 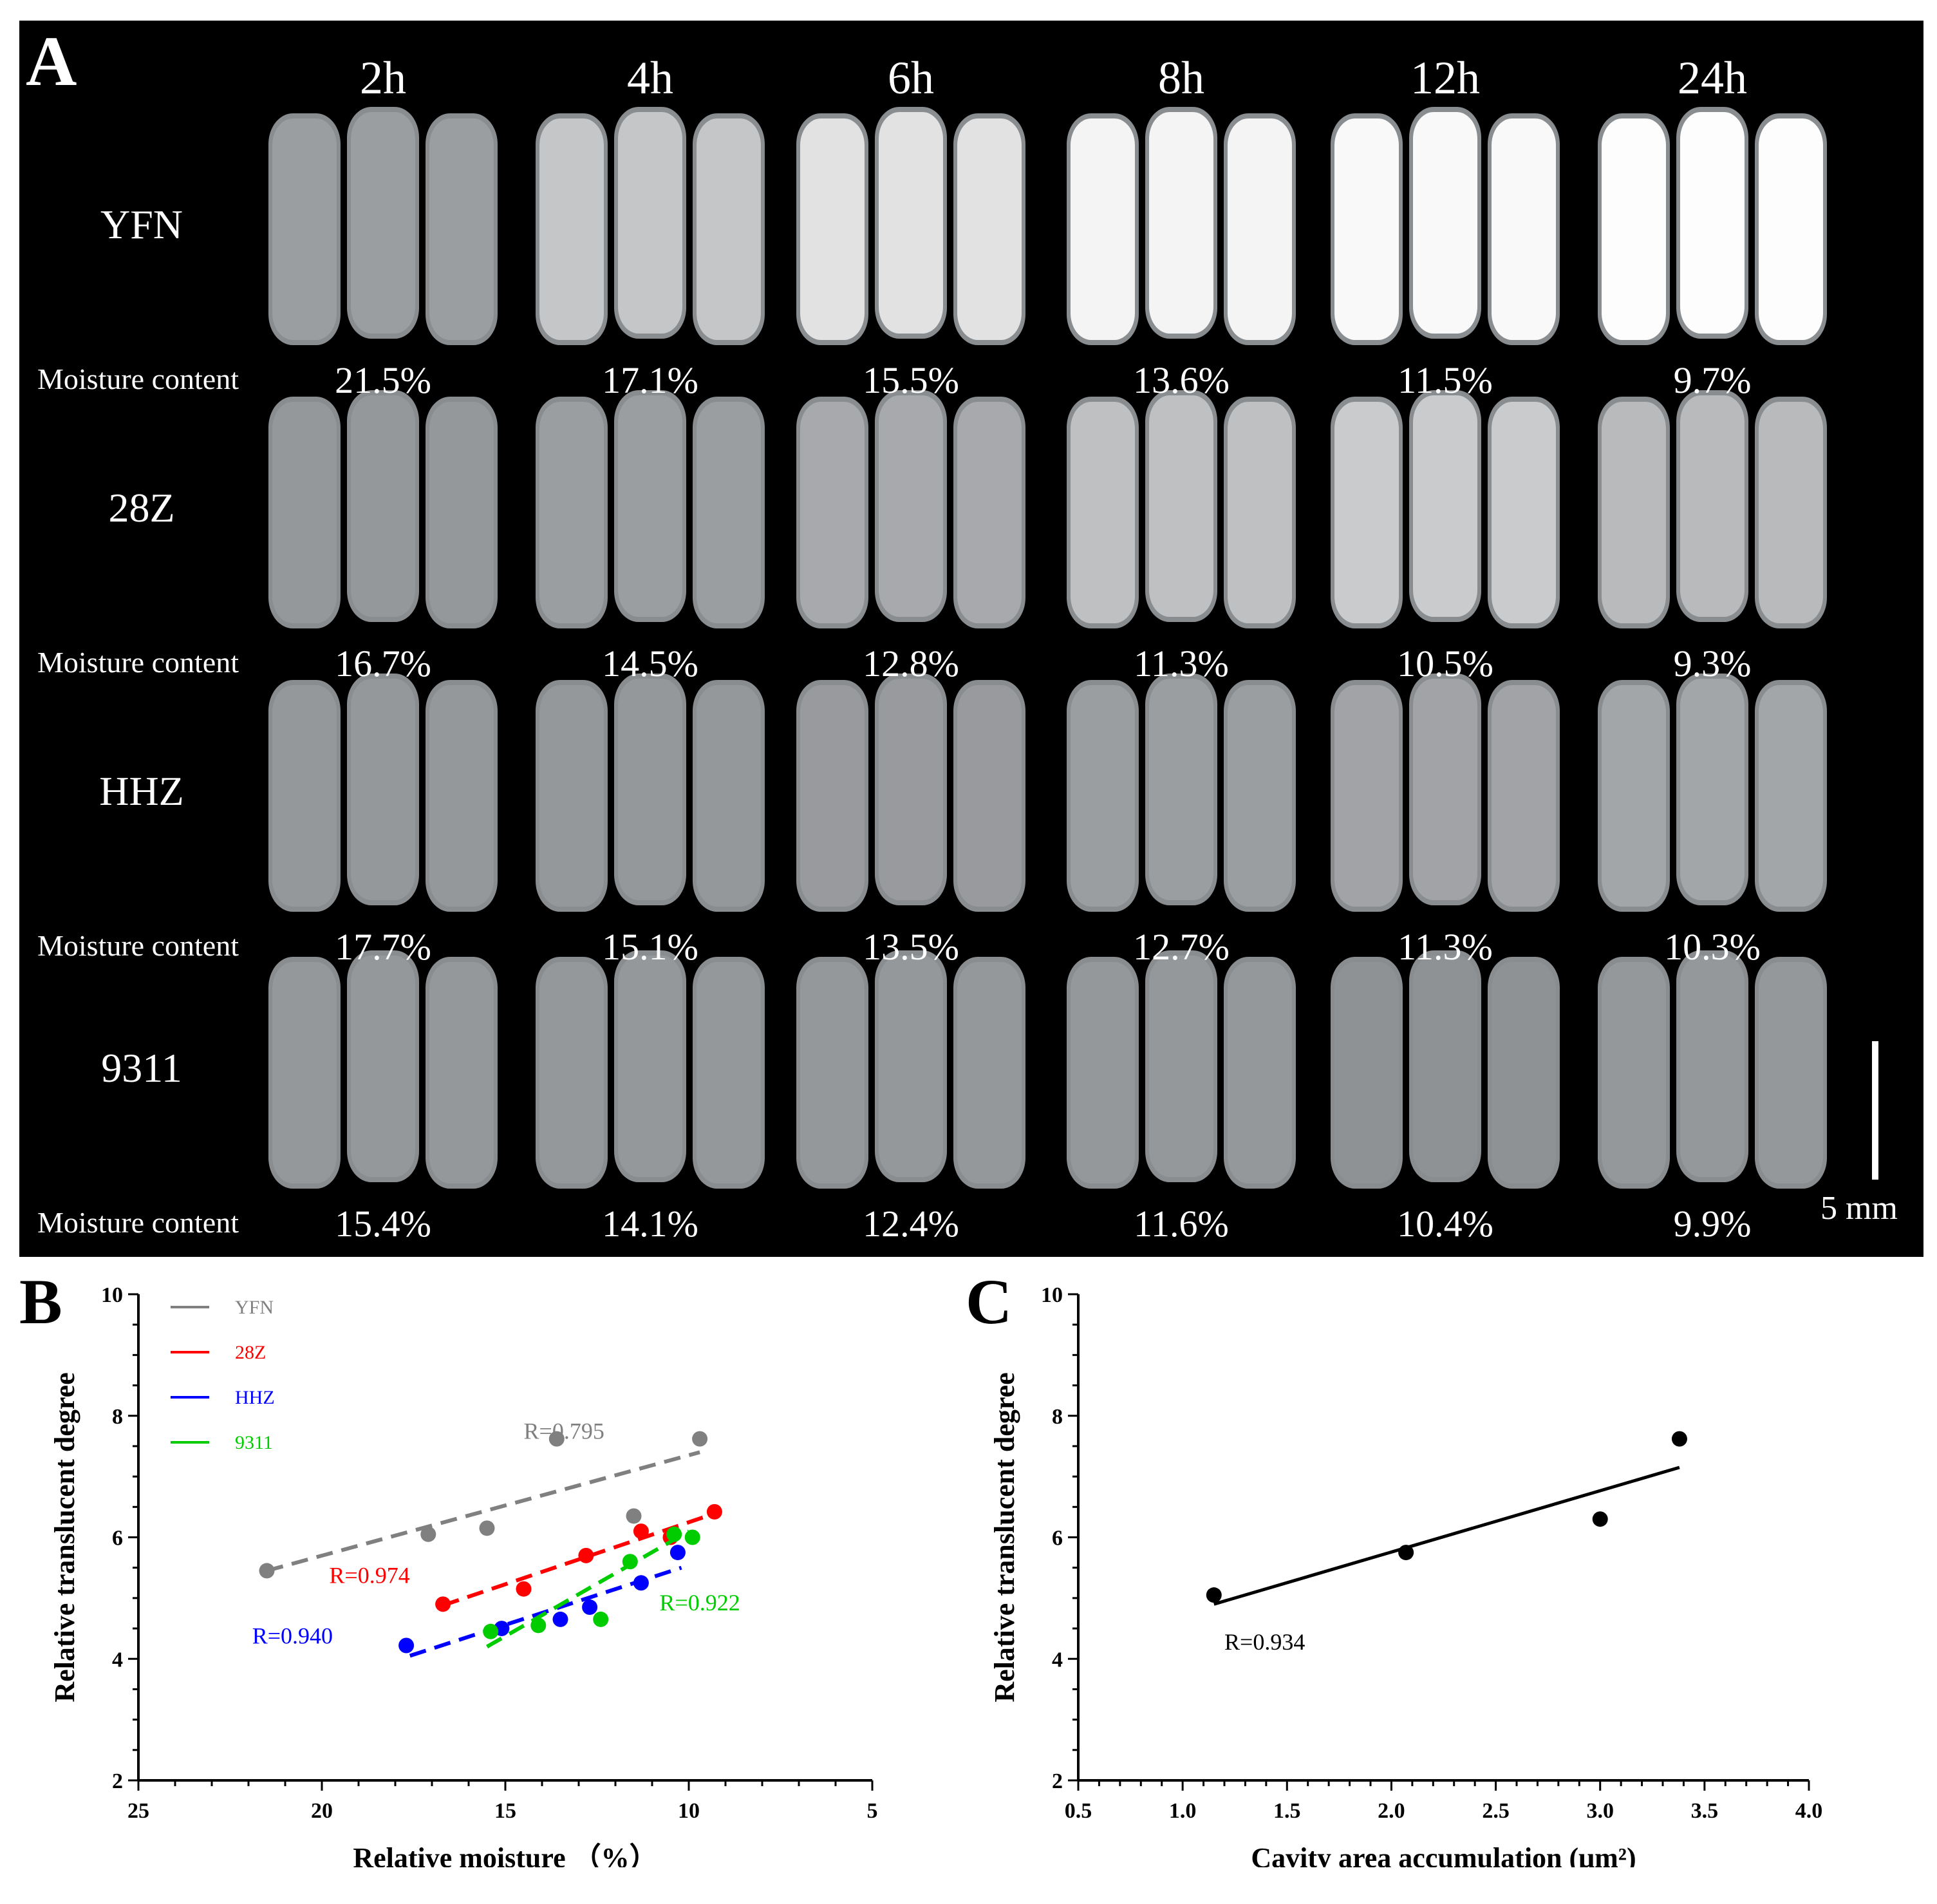 What do you see at coordinates (1809, 1811) in the screenshot?
I see `x-tick-label: 4.0` at bounding box center [1809, 1811].